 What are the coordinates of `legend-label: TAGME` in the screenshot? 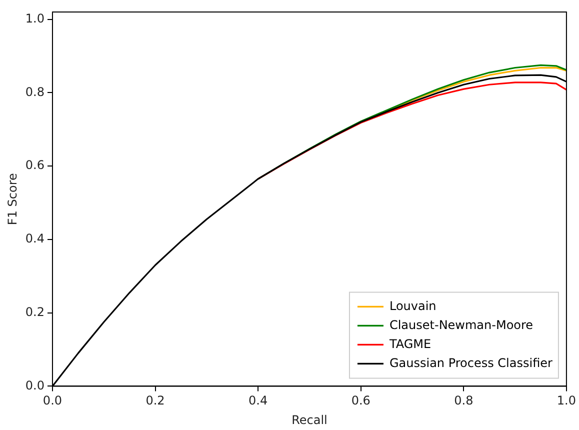 It's located at (410, 343).